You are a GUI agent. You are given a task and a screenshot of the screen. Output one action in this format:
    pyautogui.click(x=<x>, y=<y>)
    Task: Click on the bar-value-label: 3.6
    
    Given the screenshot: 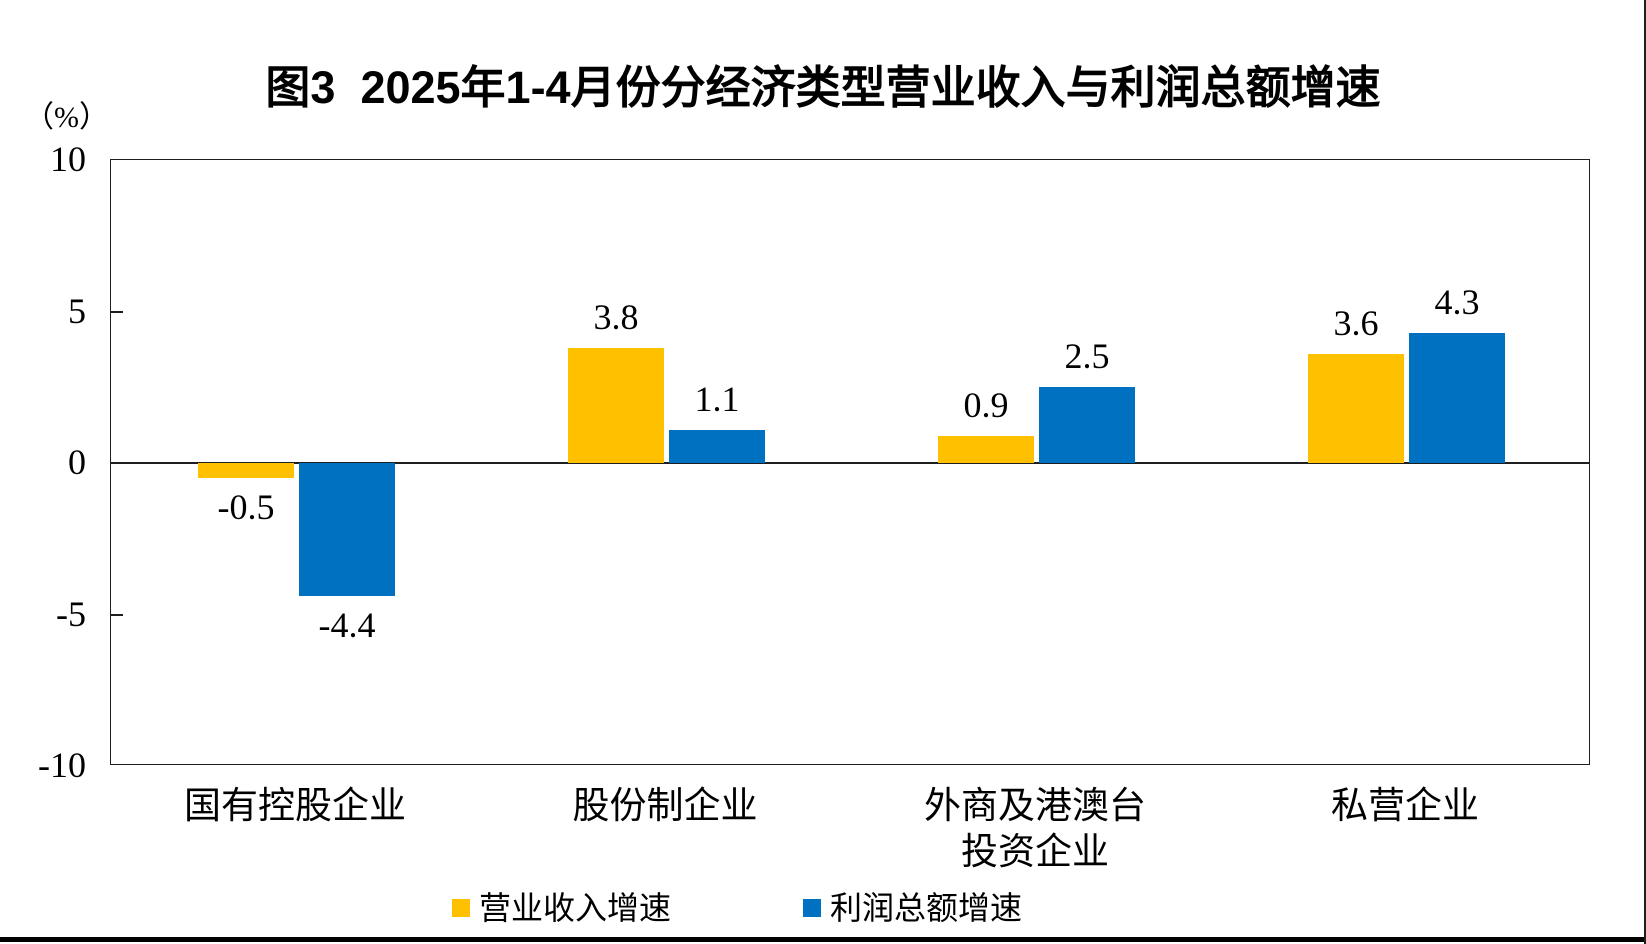 What is the action you would take?
    pyautogui.click(x=1356, y=322)
    